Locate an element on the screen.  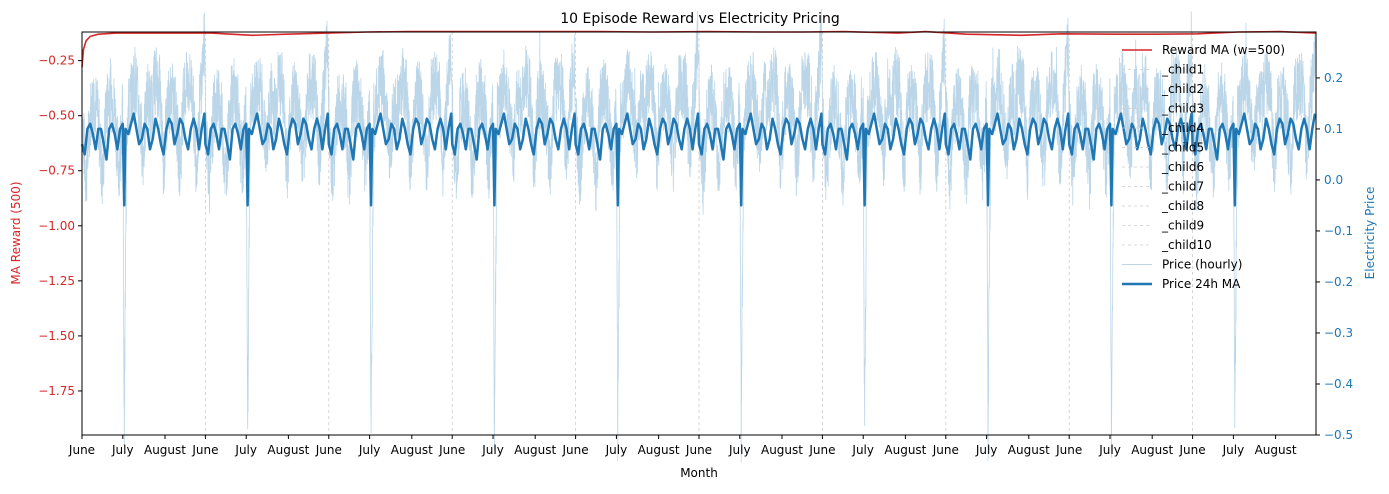
legend-label: Price 24h MA is located at coordinates (1201, 284).